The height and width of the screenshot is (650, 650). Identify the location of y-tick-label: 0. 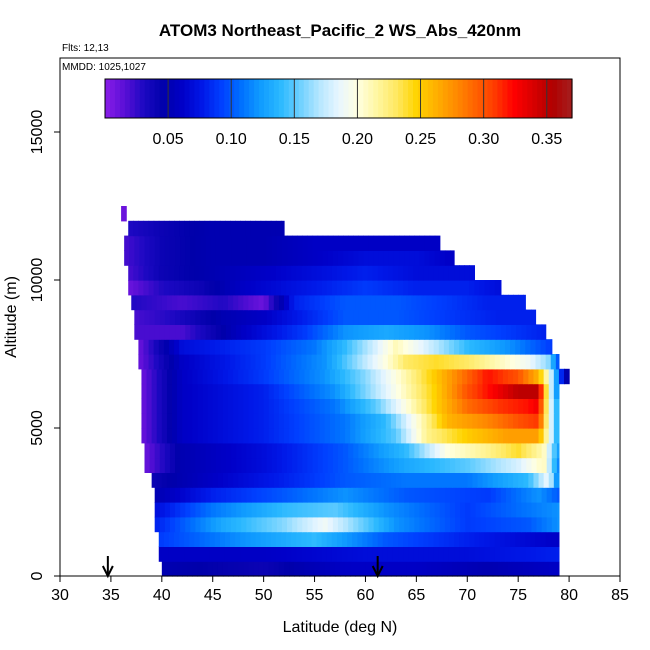
(37, 575).